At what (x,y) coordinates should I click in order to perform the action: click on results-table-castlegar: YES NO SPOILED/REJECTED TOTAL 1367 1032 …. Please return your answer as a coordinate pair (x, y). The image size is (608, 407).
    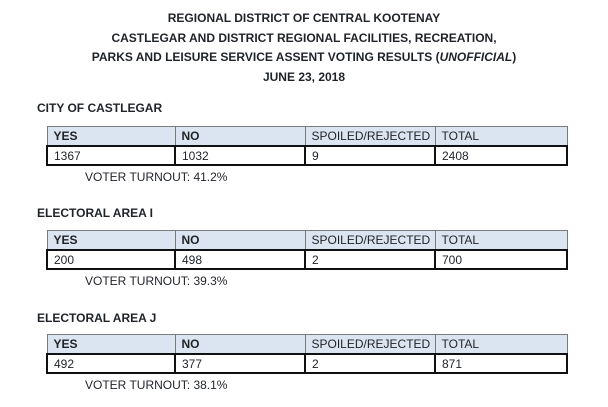
    Looking at the image, I should click on (307, 146).